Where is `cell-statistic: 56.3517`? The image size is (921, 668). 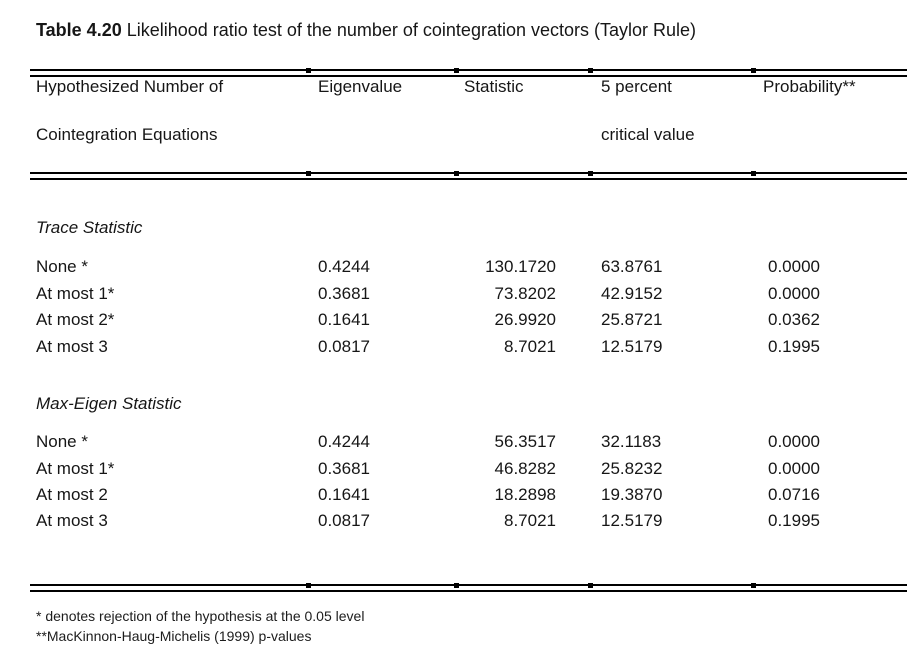 cell-statistic: 56.3517 is located at coordinates (525, 441).